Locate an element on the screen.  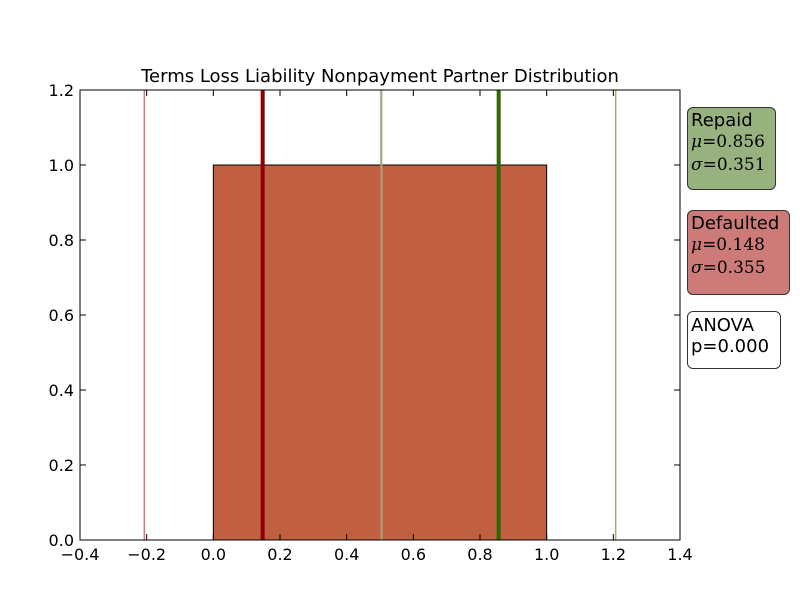
repaid-mean-value: =0.856 is located at coordinates (733, 142).